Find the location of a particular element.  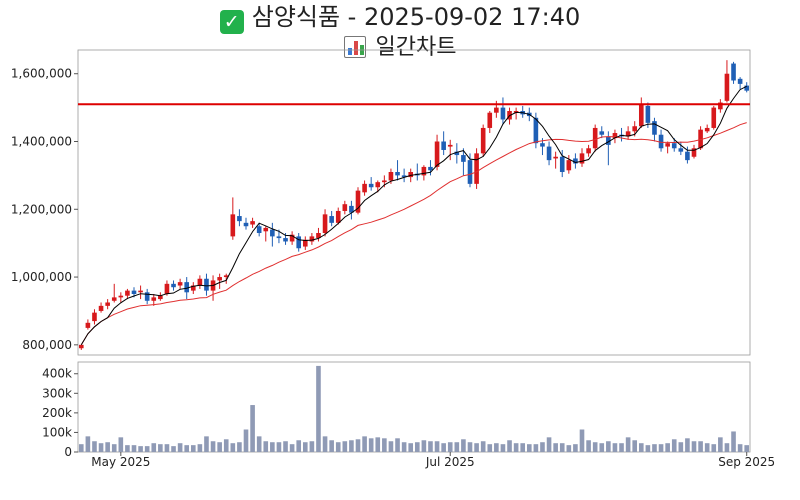

x-axis: May 2025 Jul 2025 Sep 2025 is located at coordinates (433, 460).